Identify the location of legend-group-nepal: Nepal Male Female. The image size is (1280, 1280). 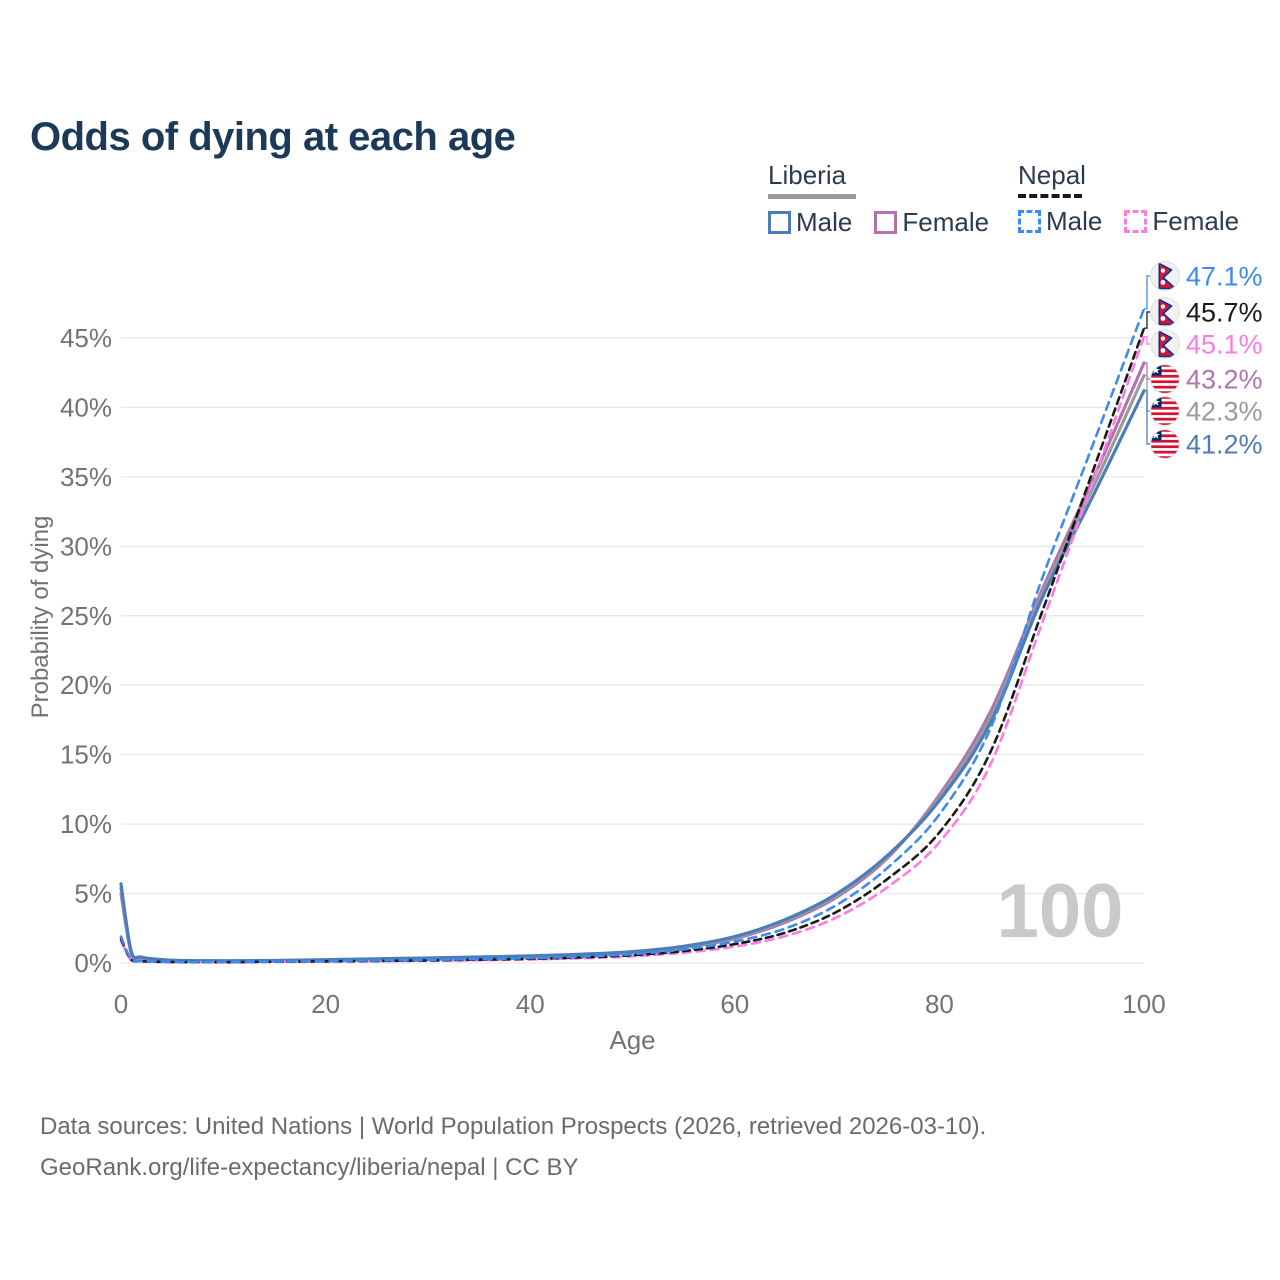
(1128, 198).